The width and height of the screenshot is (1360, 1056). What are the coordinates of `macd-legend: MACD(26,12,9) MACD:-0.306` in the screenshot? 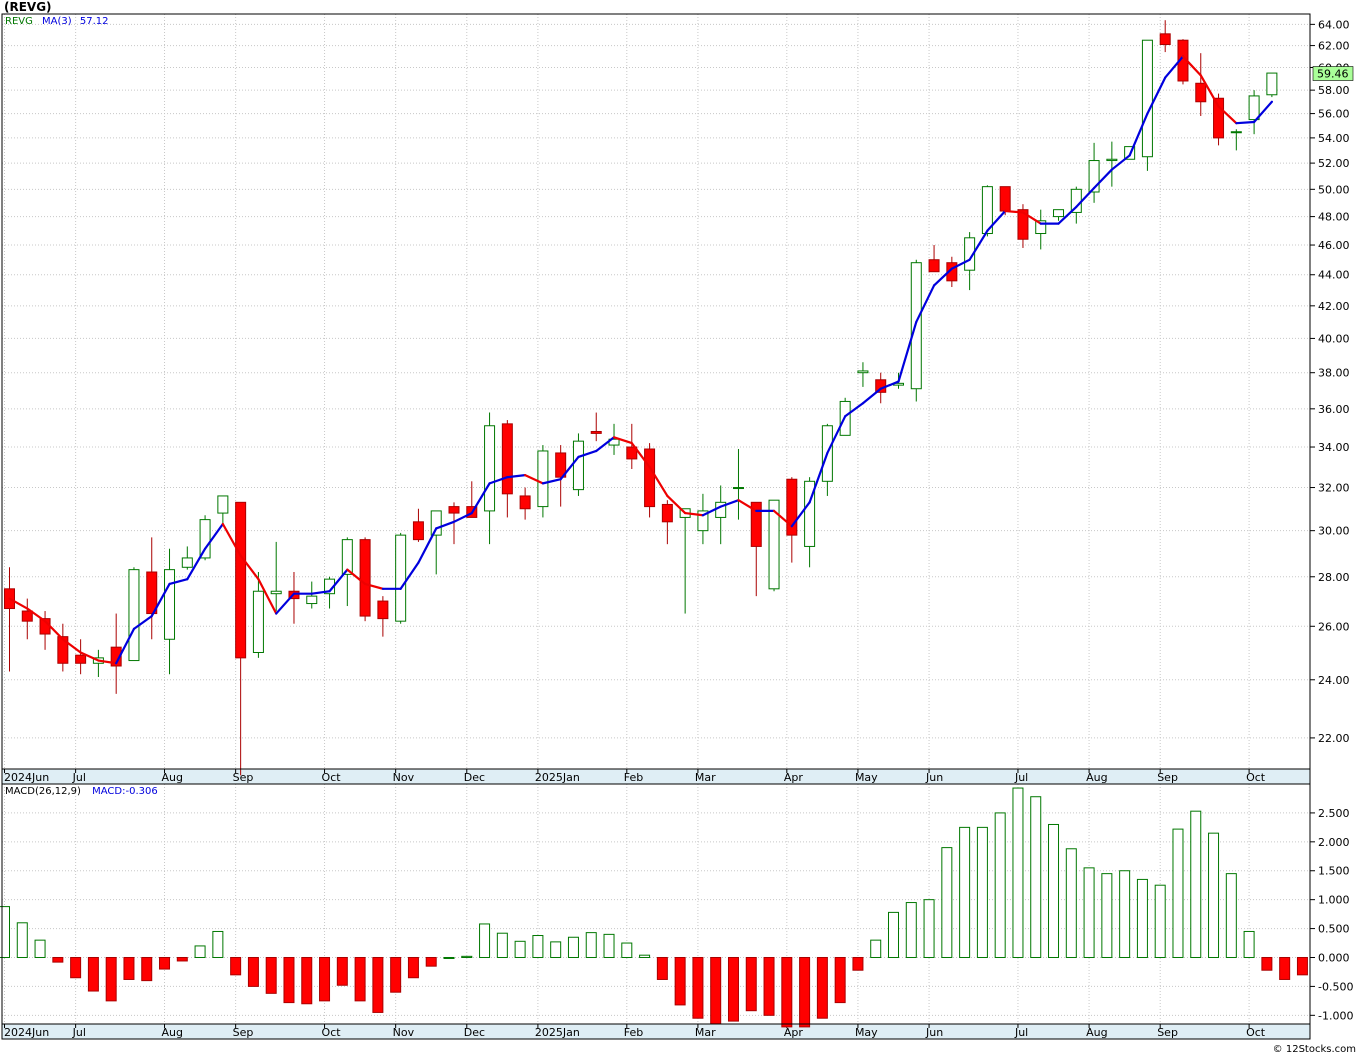 It's located at (81, 791).